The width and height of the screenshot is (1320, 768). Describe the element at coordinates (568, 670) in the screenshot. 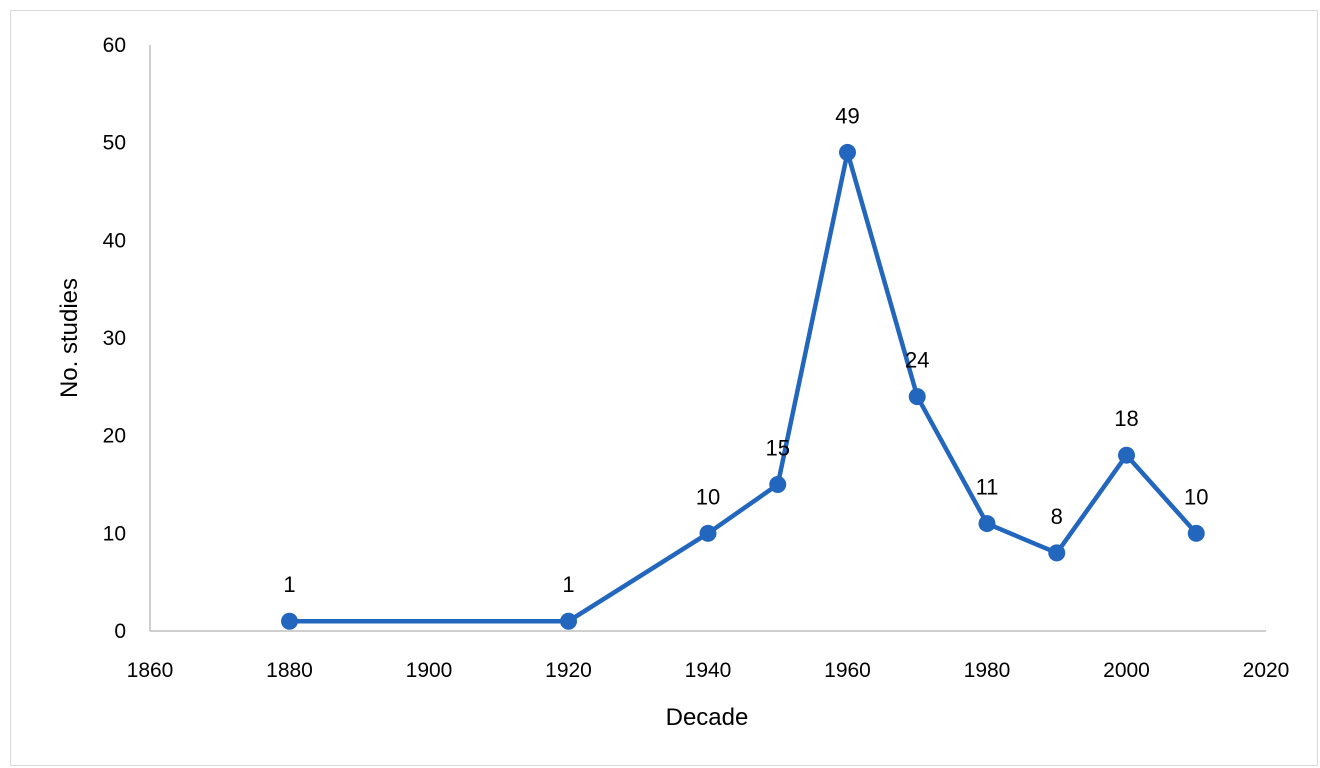

I see `x-tick-label: 1920` at that location.